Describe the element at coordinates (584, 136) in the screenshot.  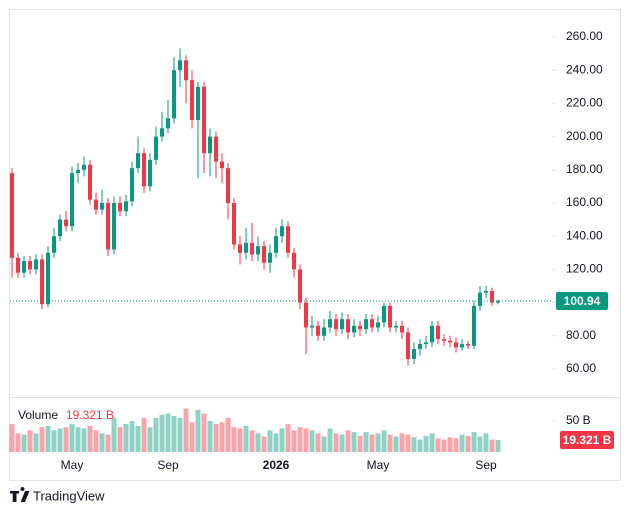
I see `y-tick-label: 200.00` at that location.